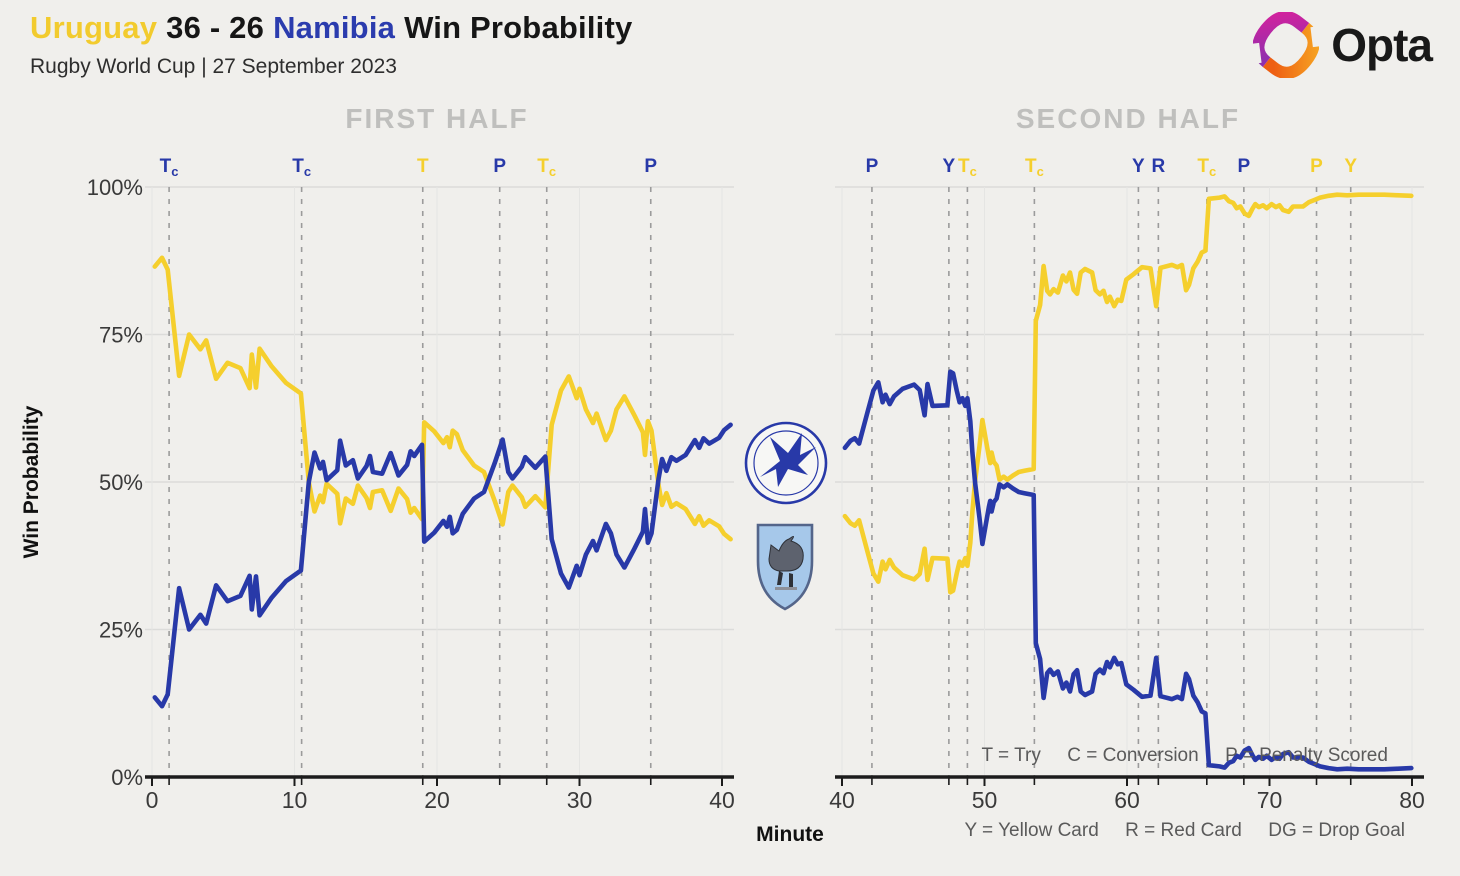 This screenshot has width=1460, height=876. I want to click on y-axis-title: Win Probability, so click(31, 481).